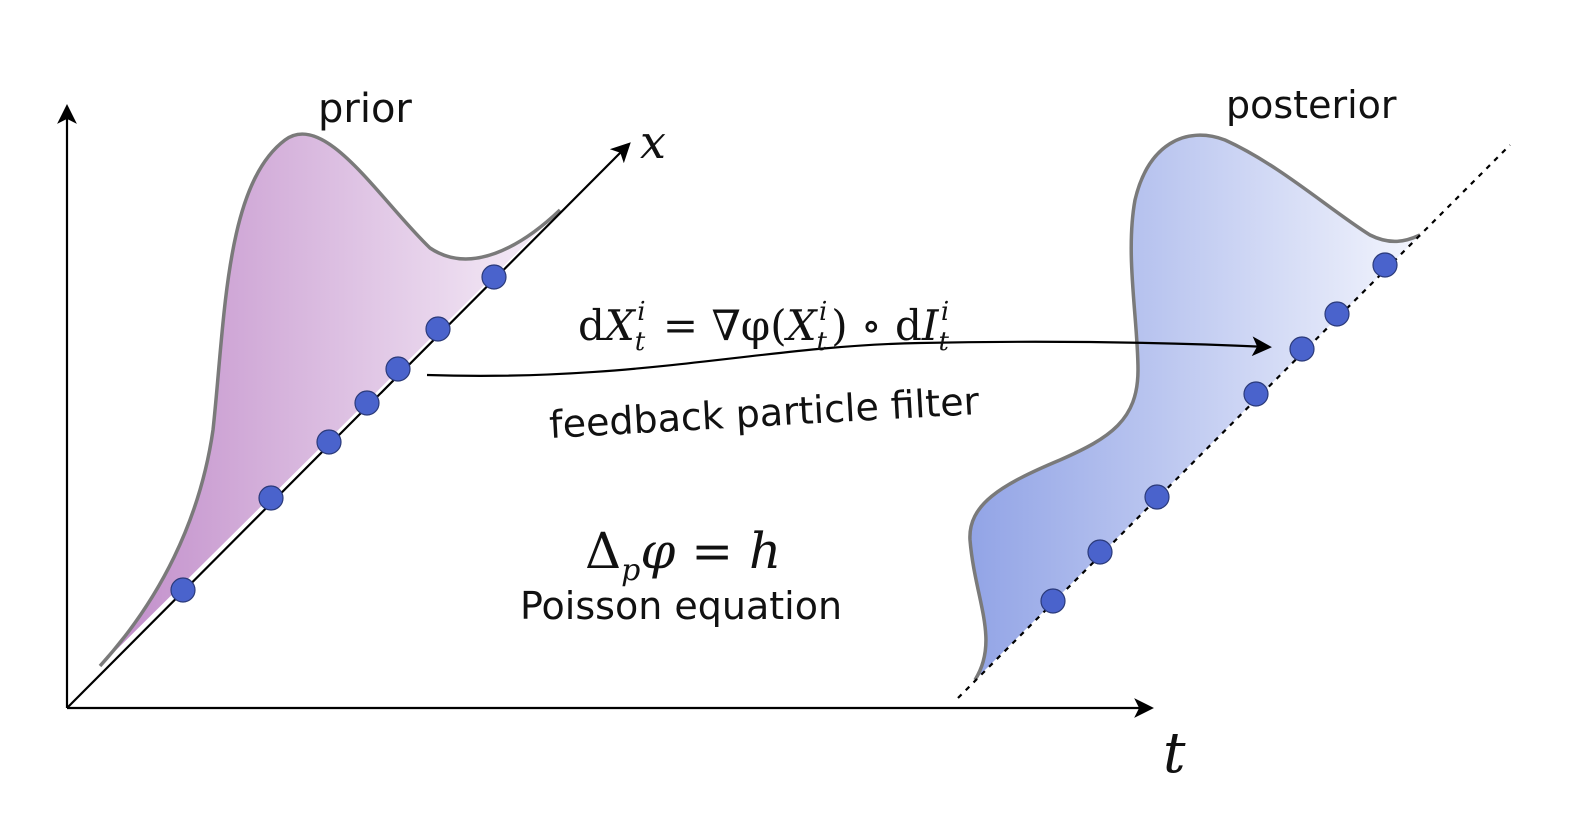 The width and height of the screenshot is (1579, 839). I want to click on posterior-label: posterior, so click(1311, 105).